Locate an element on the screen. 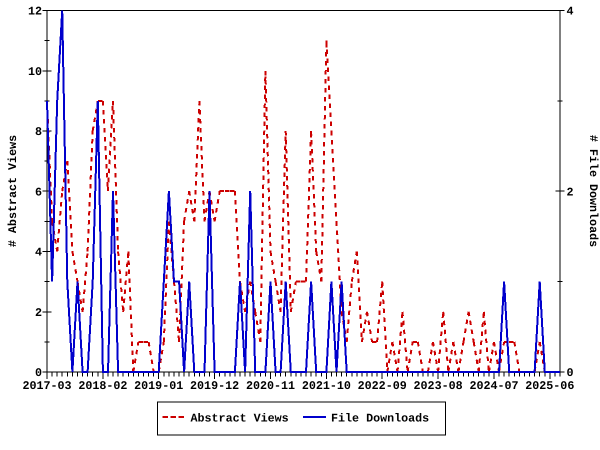 The width and height of the screenshot is (600, 450). svg-text: File Downloads is located at coordinates (380, 419).